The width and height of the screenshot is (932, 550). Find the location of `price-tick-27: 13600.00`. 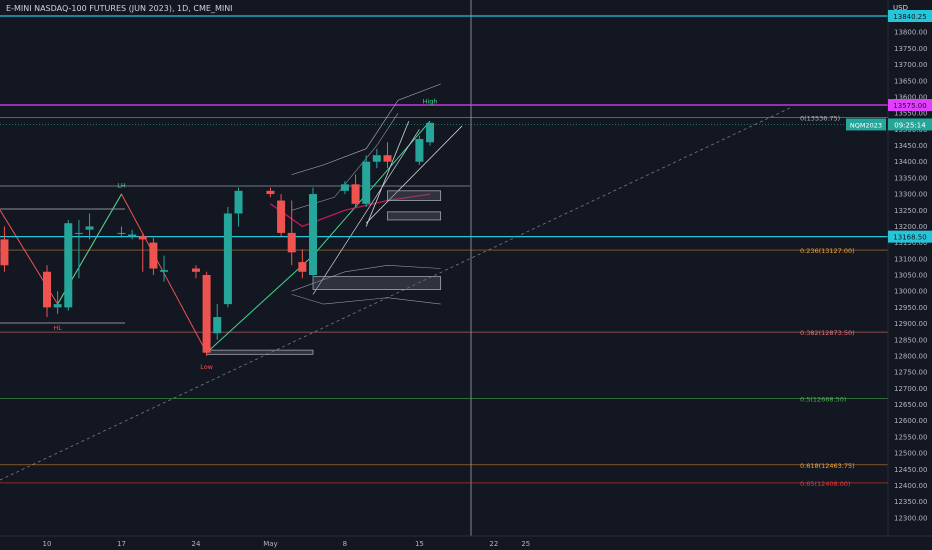

price-tick-27: 13600.00 is located at coordinates (910, 97).